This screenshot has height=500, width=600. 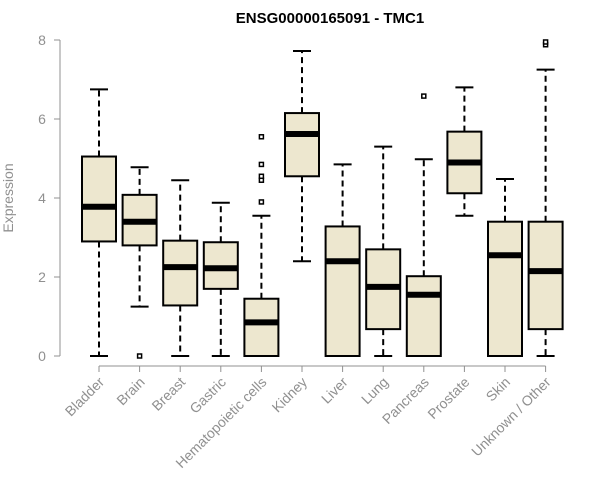 What do you see at coordinates (8, 197) in the screenshot?
I see `y-axis-label: Expression` at bounding box center [8, 197].